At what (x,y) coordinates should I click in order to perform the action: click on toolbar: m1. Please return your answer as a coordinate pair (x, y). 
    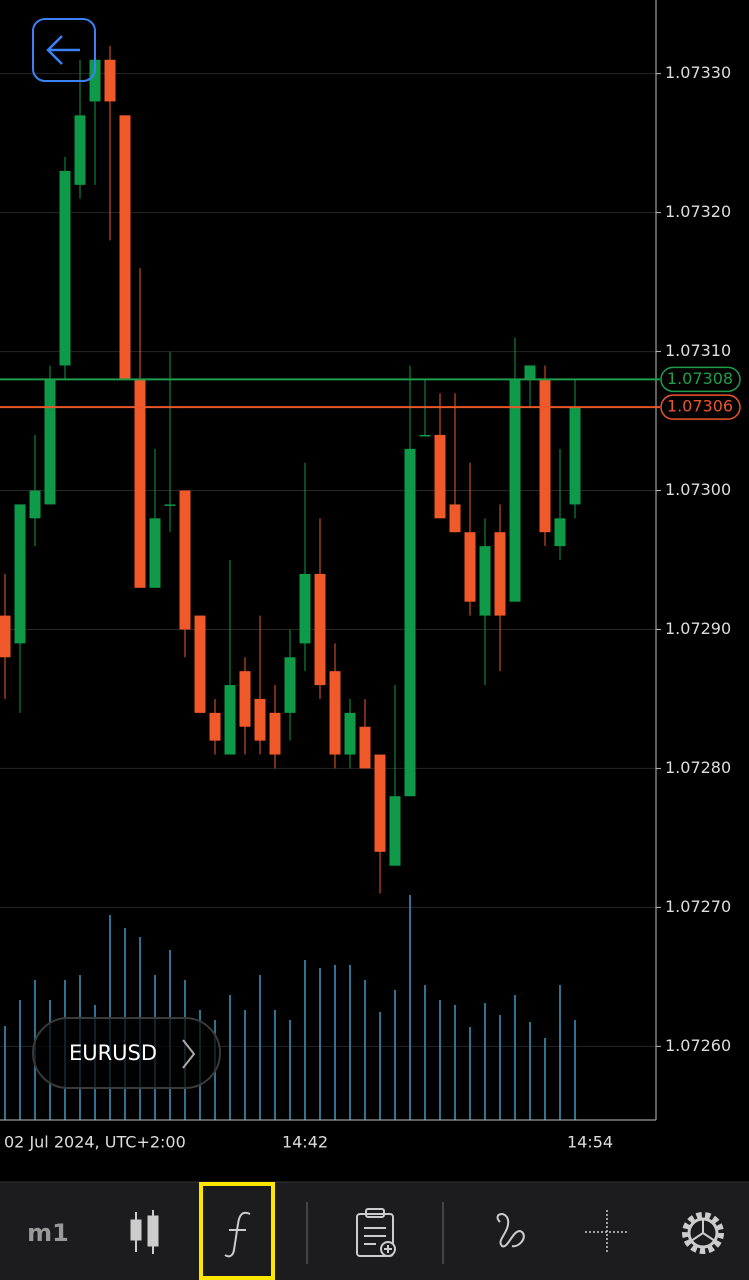
    Looking at the image, I should click on (374, 1230).